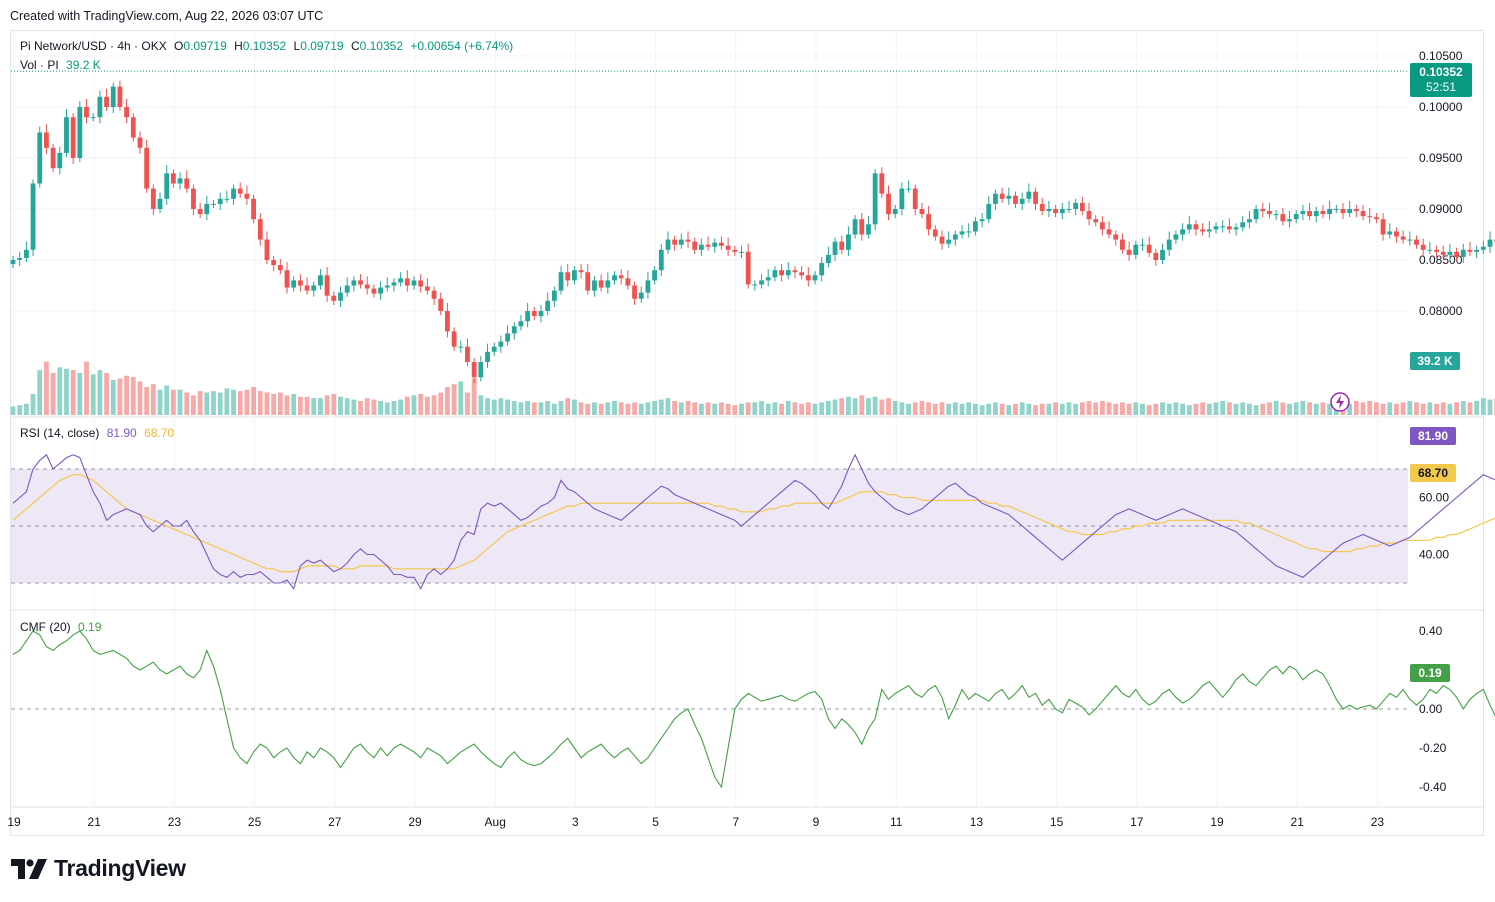 The height and width of the screenshot is (902, 1495). Describe the element at coordinates (1441, 72) in the screenshot. I see `last-price-value: 0.10352` at that location.